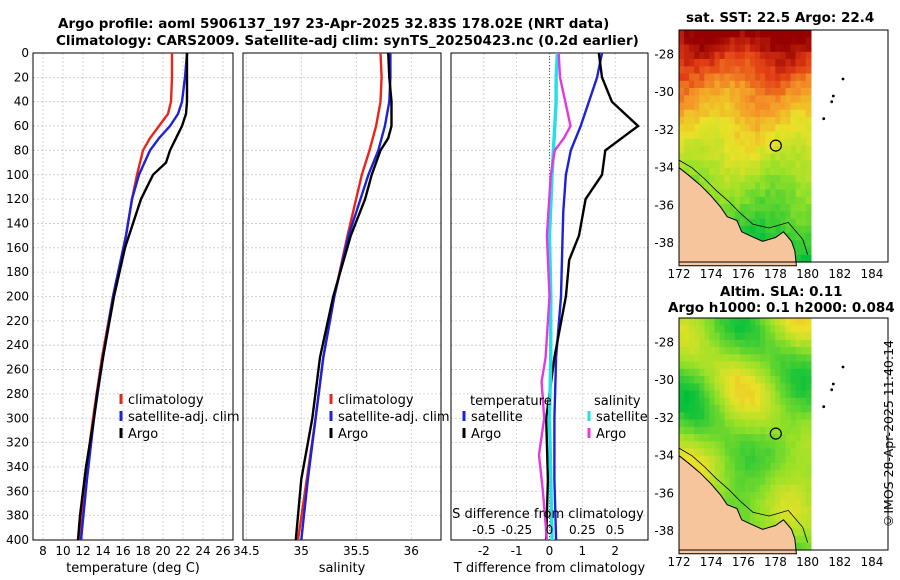 The height and width of the screenshot is (580, 900). What do you see at coordinates (743, 562) in the screenshot?
I see `map-x-tick-label: 176` at bounding box center [743, 562].